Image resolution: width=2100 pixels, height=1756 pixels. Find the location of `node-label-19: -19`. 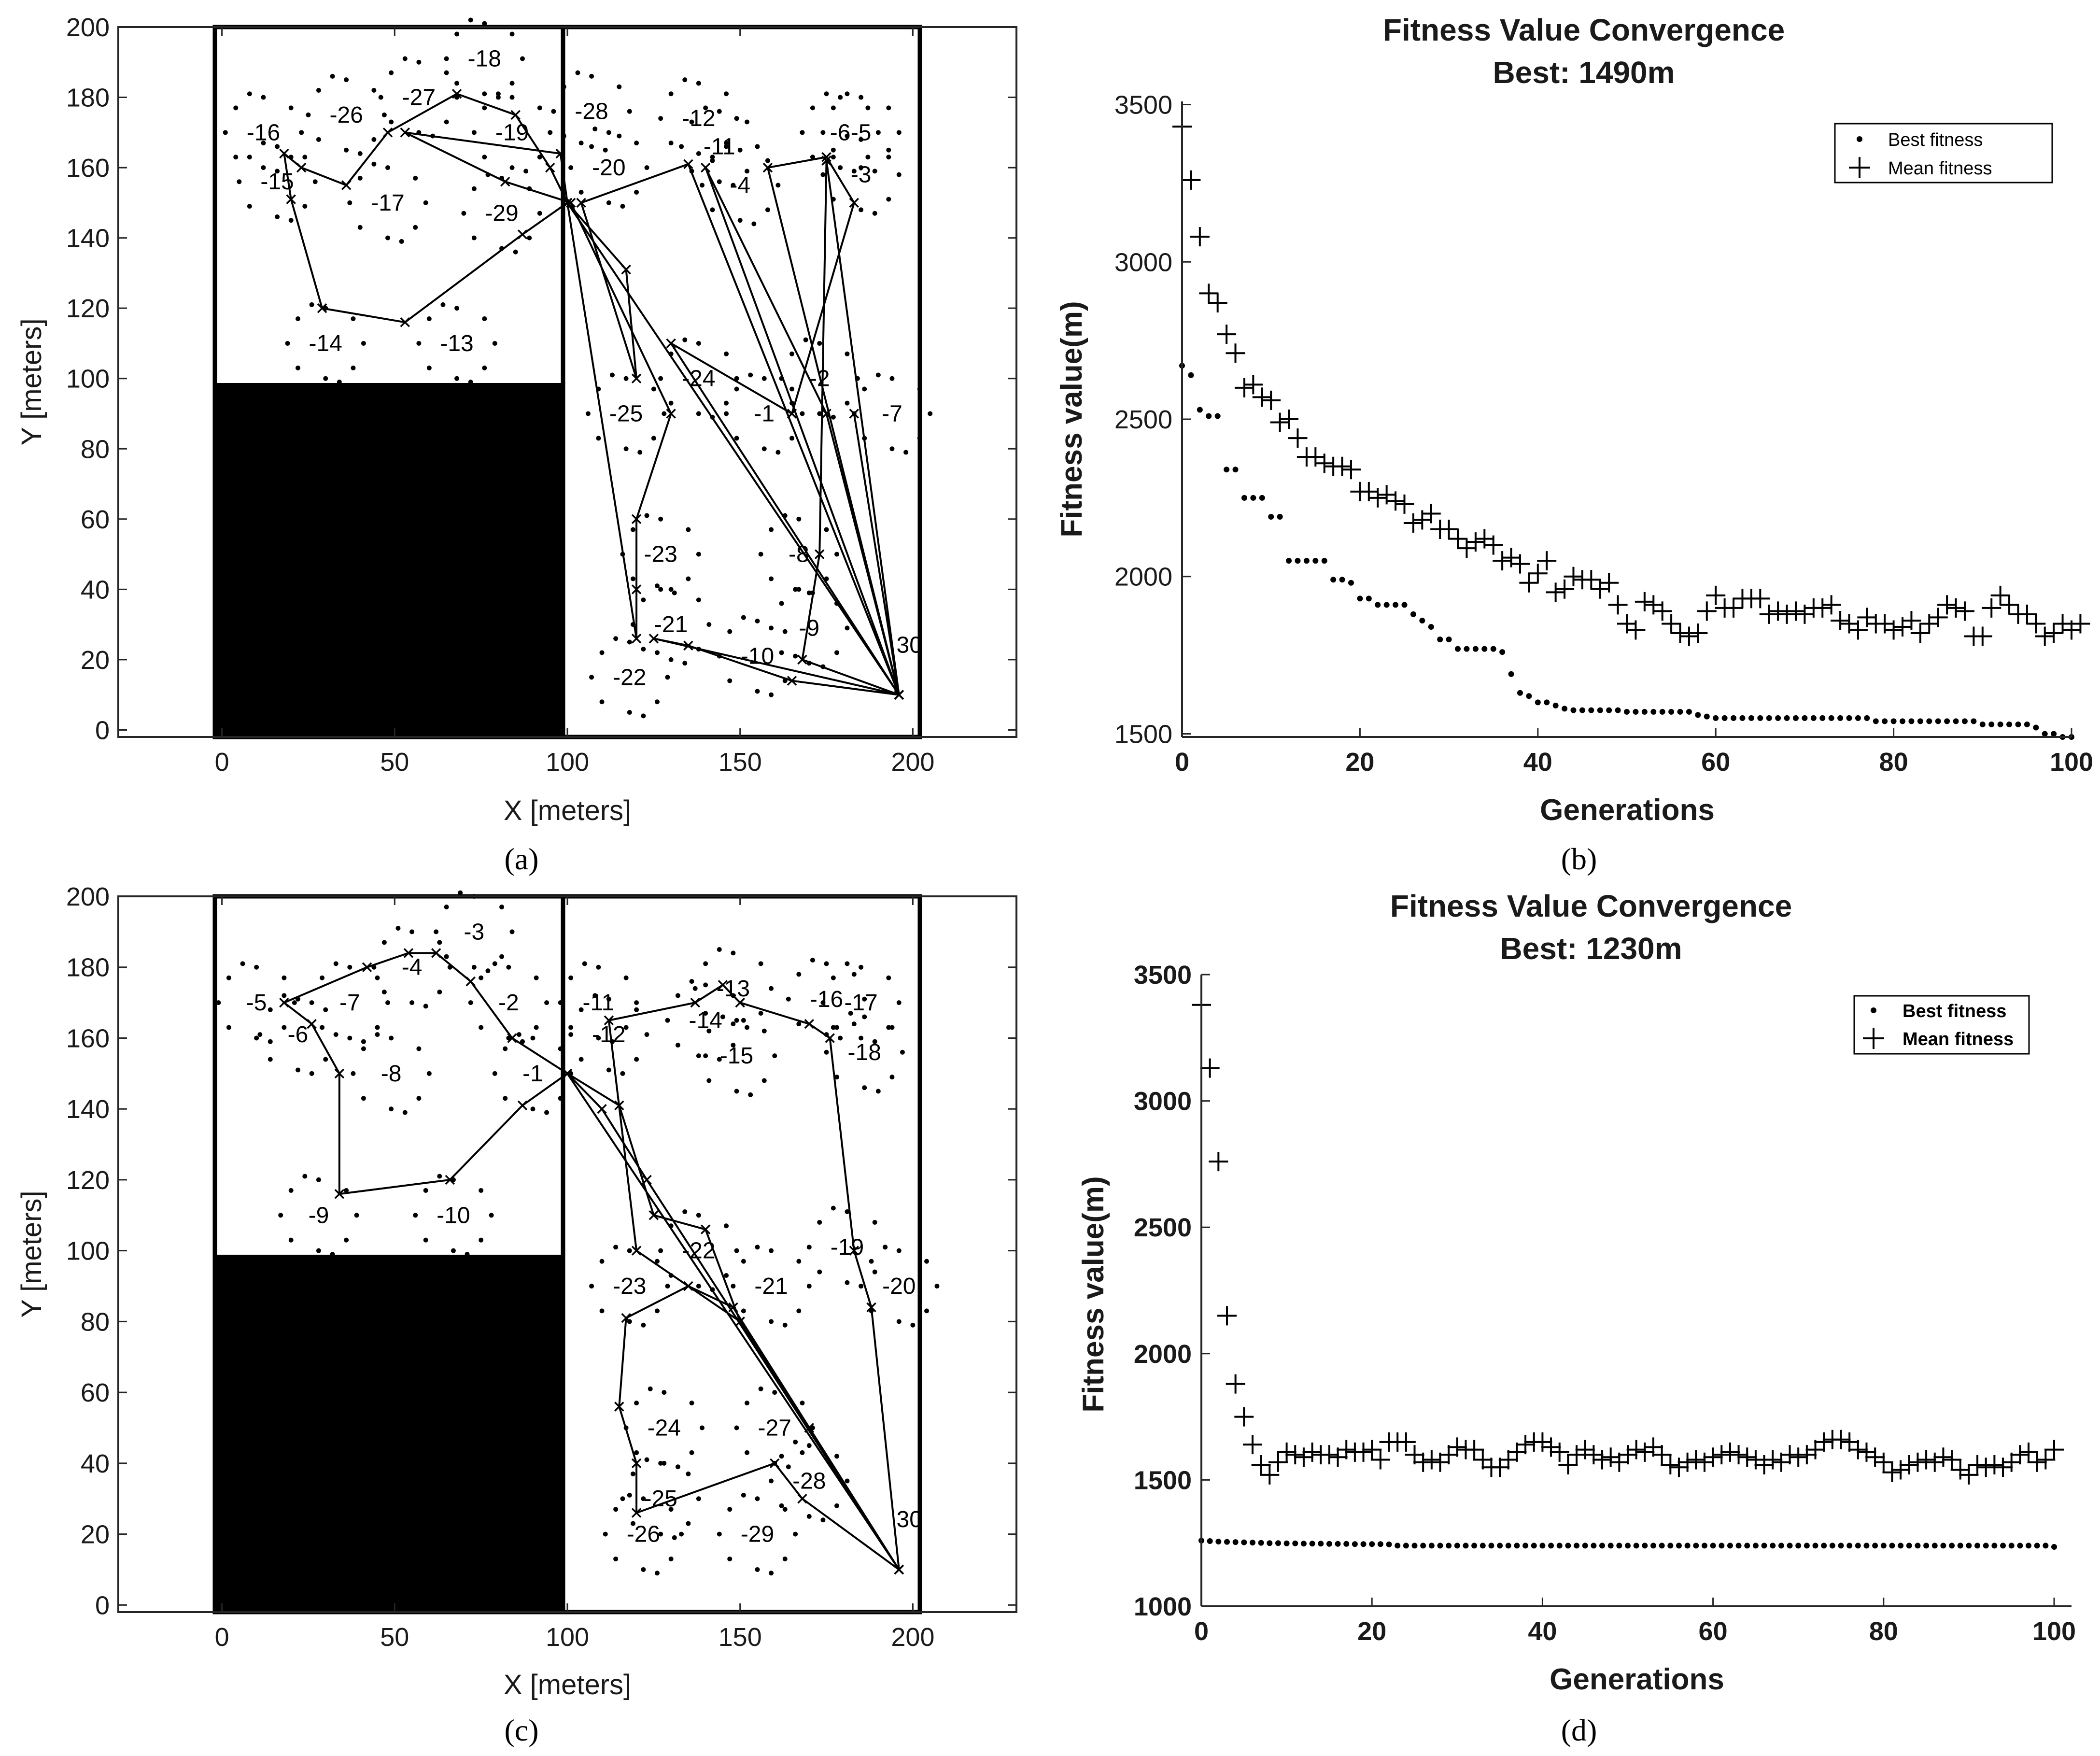

node-label-19: -19 is located at coordinates (512, 132).